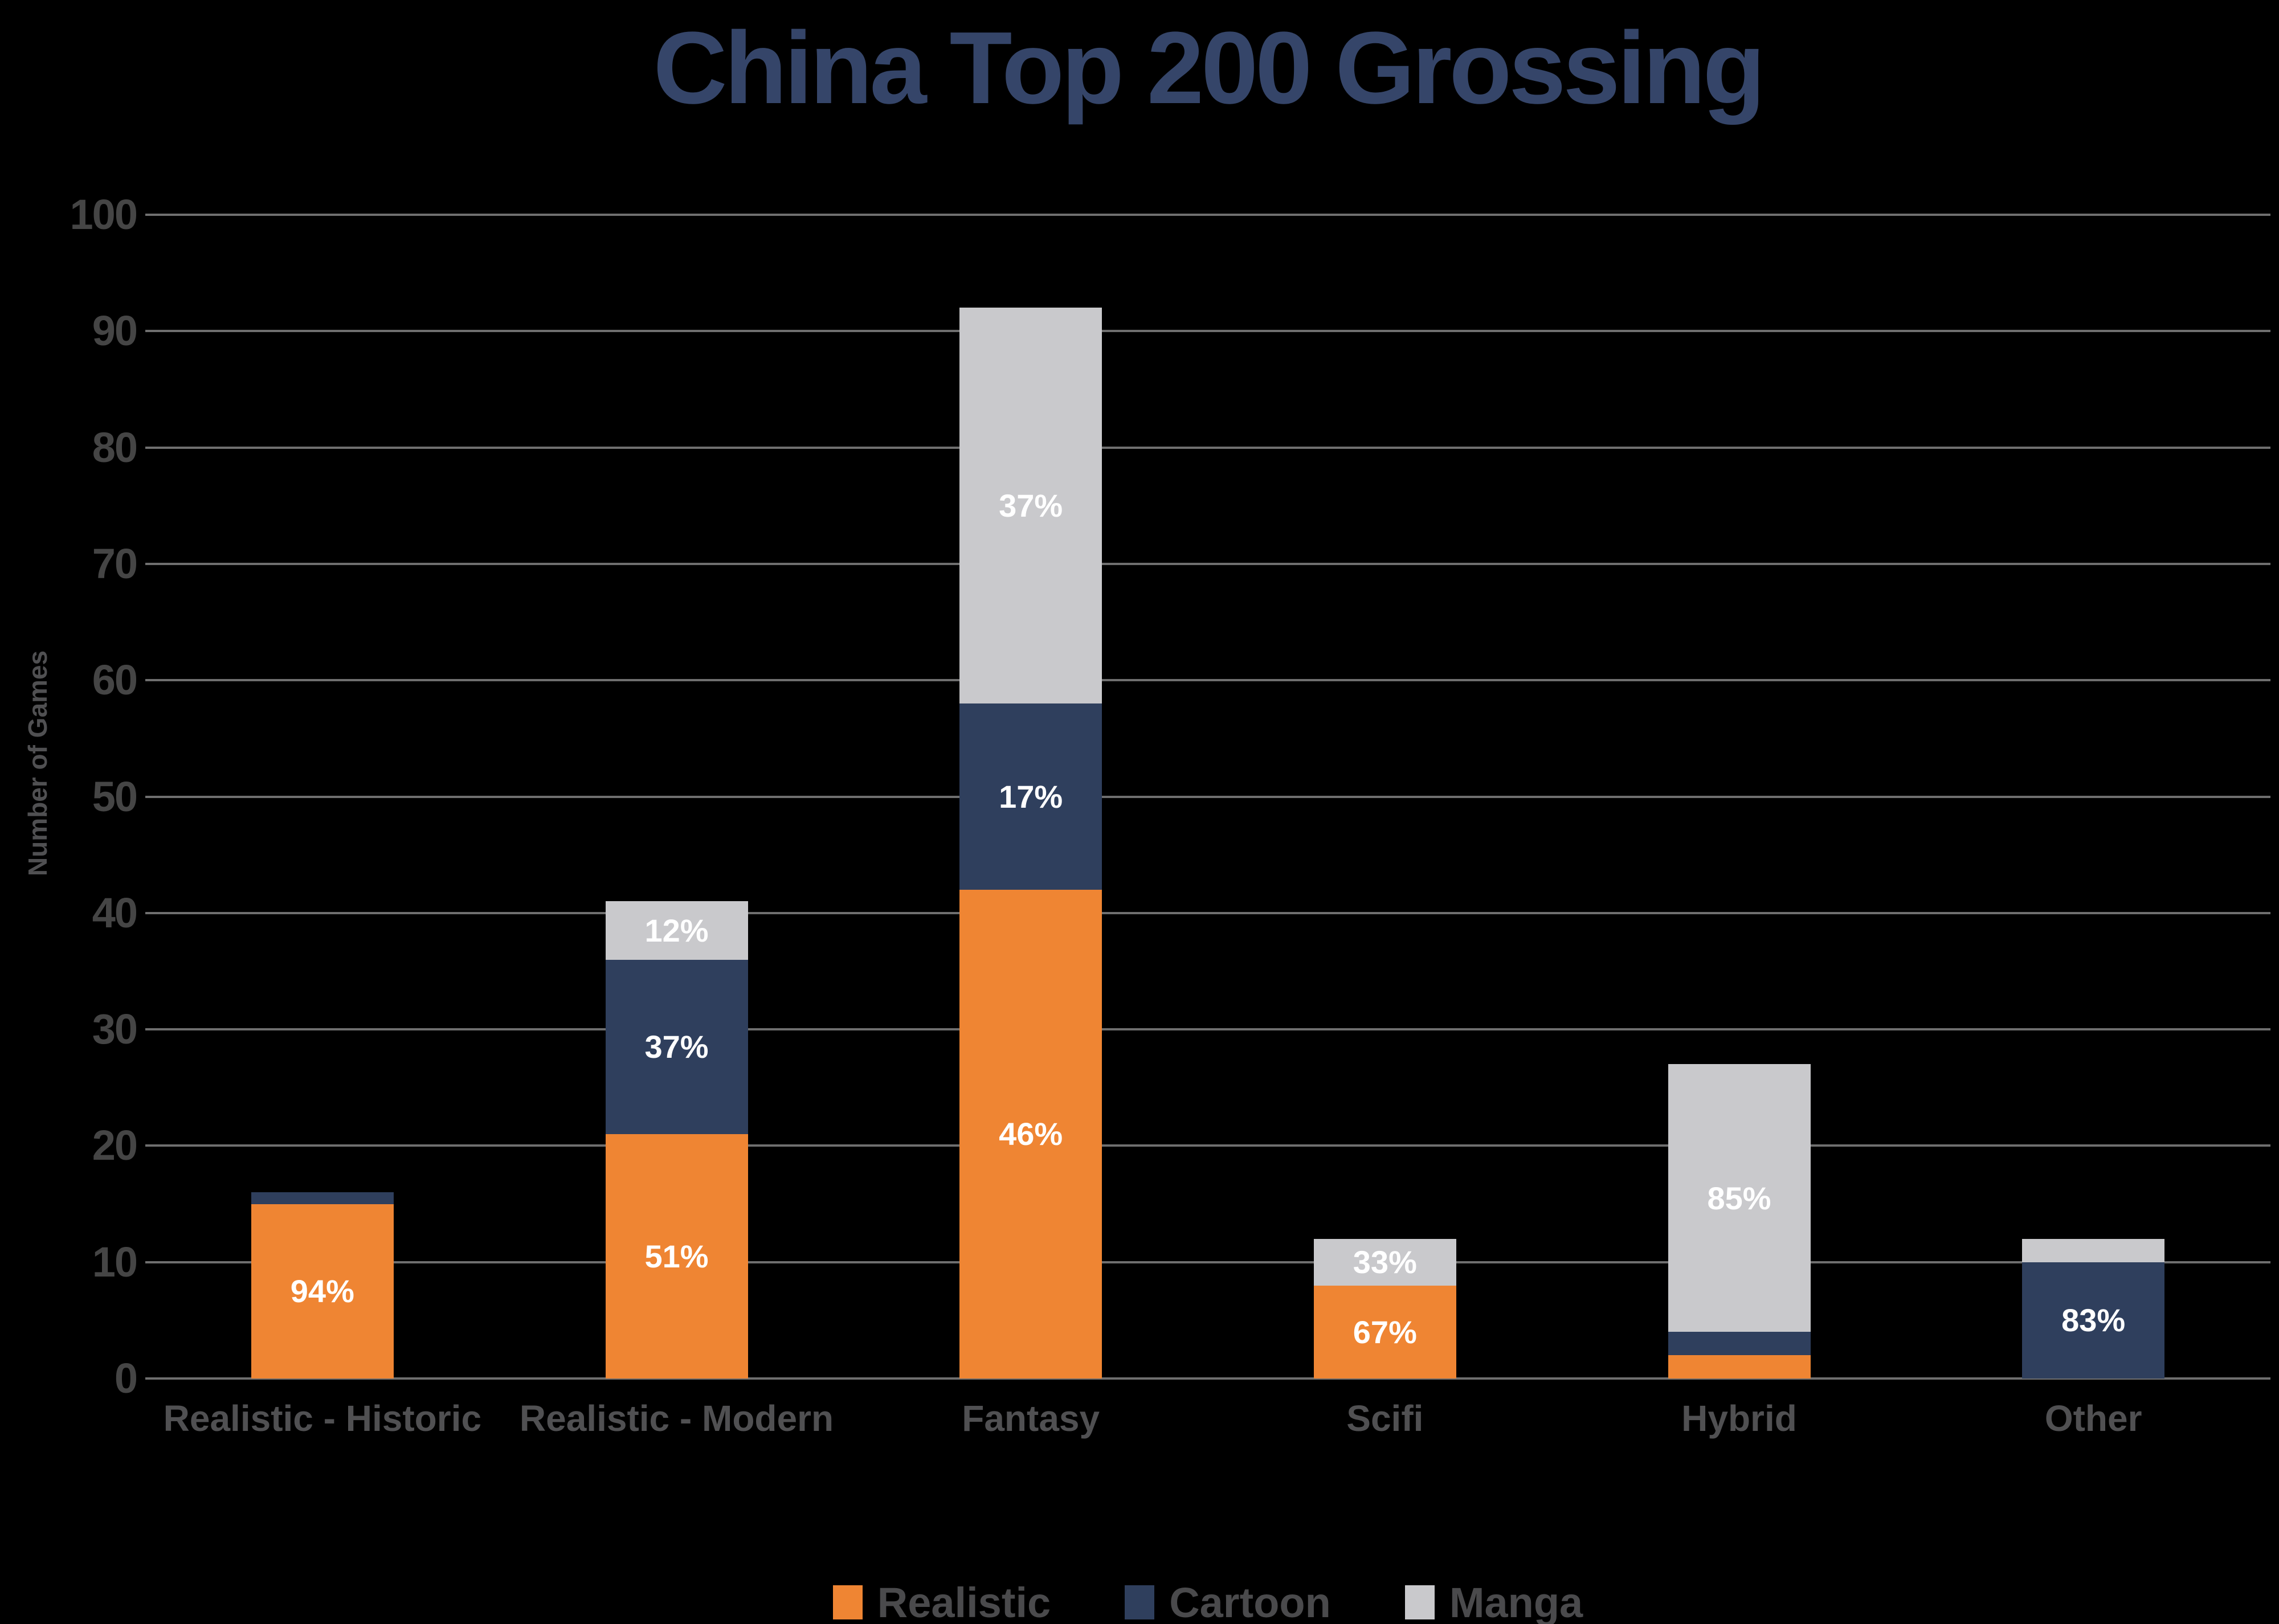 The width and height of the screenshot is (2279, 1624). I want to click on bar-percent-label: 17%, so click(1031, 797).